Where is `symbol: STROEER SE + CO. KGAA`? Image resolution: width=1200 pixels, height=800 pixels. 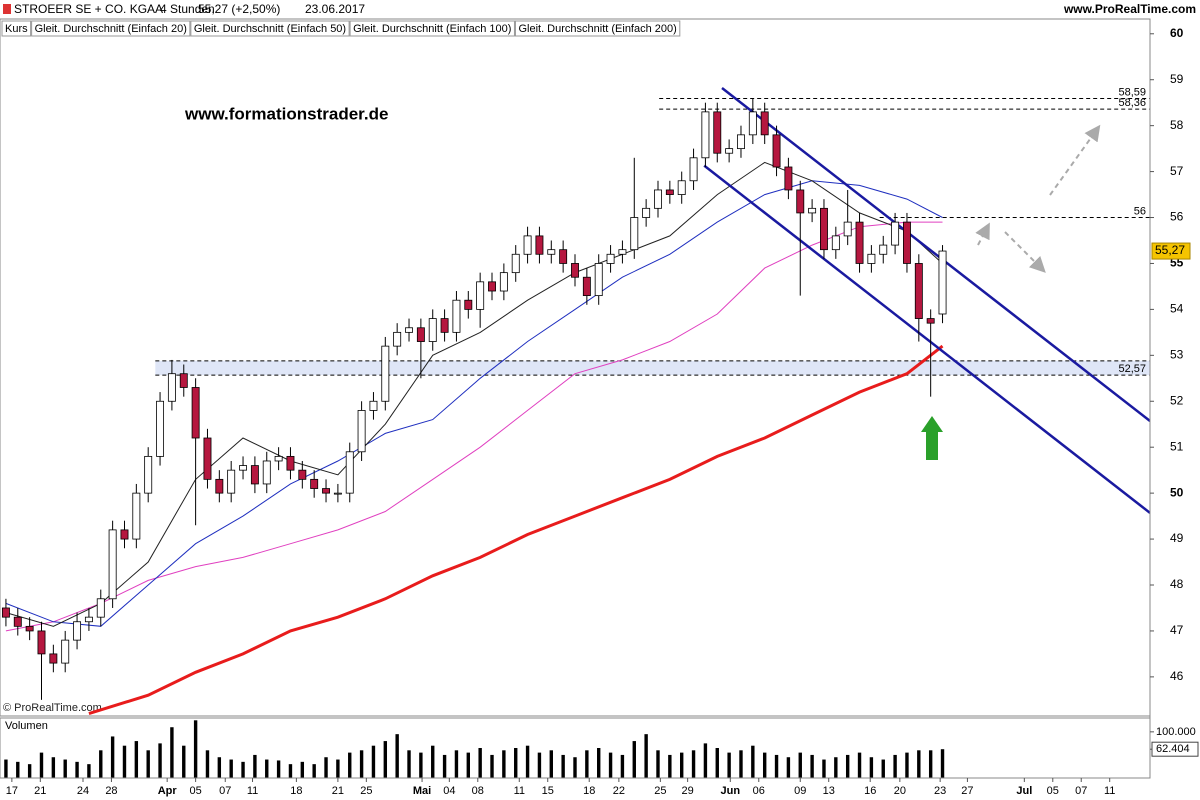 symbol: STROEER SE + CO. KGAA is located at coordinates (88, 9).